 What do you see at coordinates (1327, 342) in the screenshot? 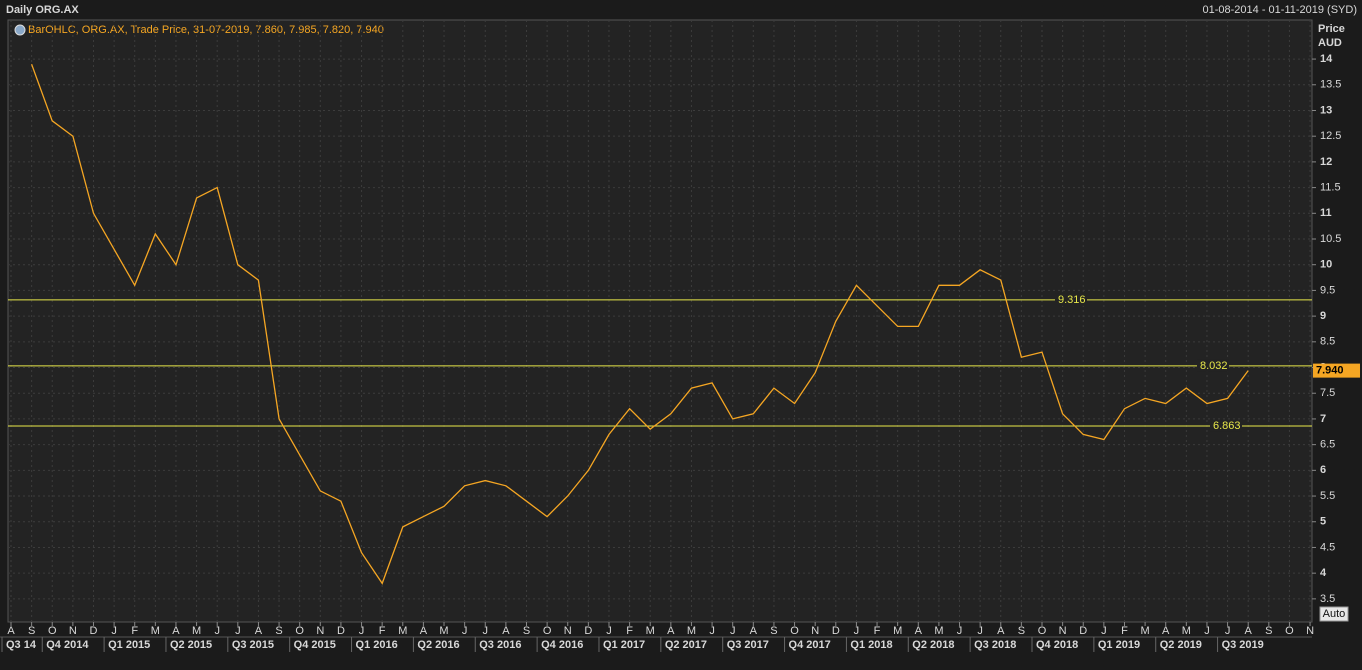
I see `y-tick-label: 8.5` at bounding box center [1327, 342].